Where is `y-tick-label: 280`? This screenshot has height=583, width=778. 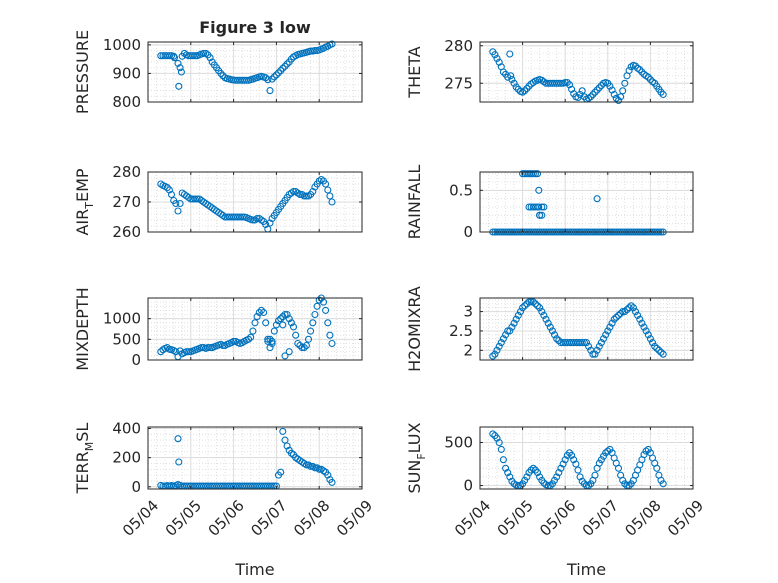 y-tick-label: 280 is located at coordinates (458, 46).